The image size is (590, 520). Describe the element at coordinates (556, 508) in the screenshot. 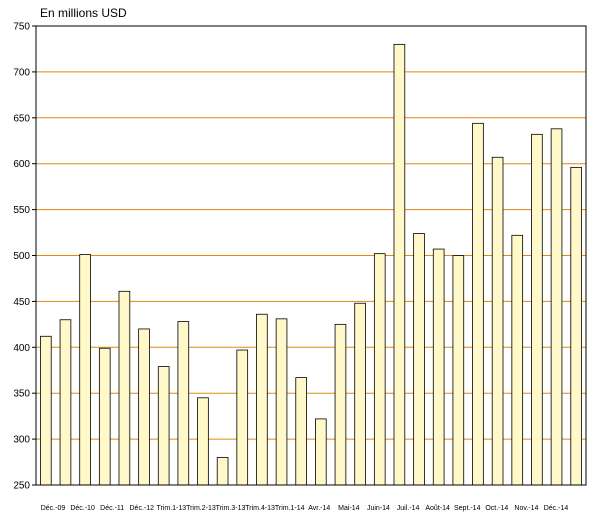

I see `x-tick-label: Déc.-14` at that location.